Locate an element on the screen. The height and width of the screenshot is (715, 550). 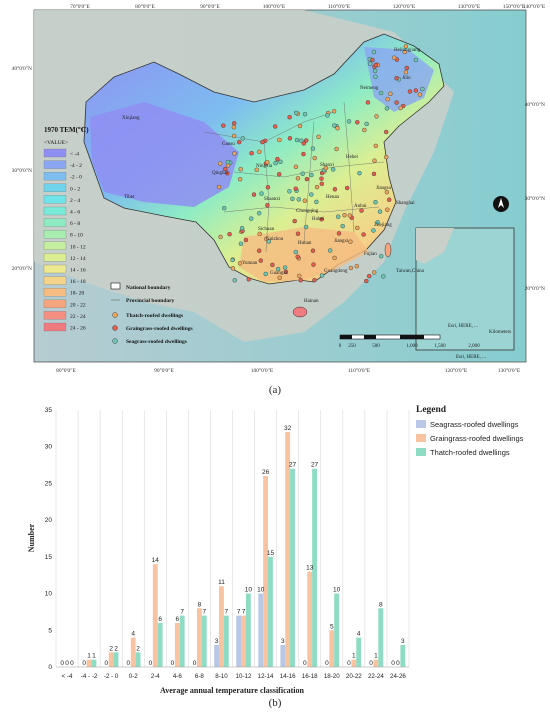
lon-label-top: 140°0'0"E is located at coordinates (534, 6).